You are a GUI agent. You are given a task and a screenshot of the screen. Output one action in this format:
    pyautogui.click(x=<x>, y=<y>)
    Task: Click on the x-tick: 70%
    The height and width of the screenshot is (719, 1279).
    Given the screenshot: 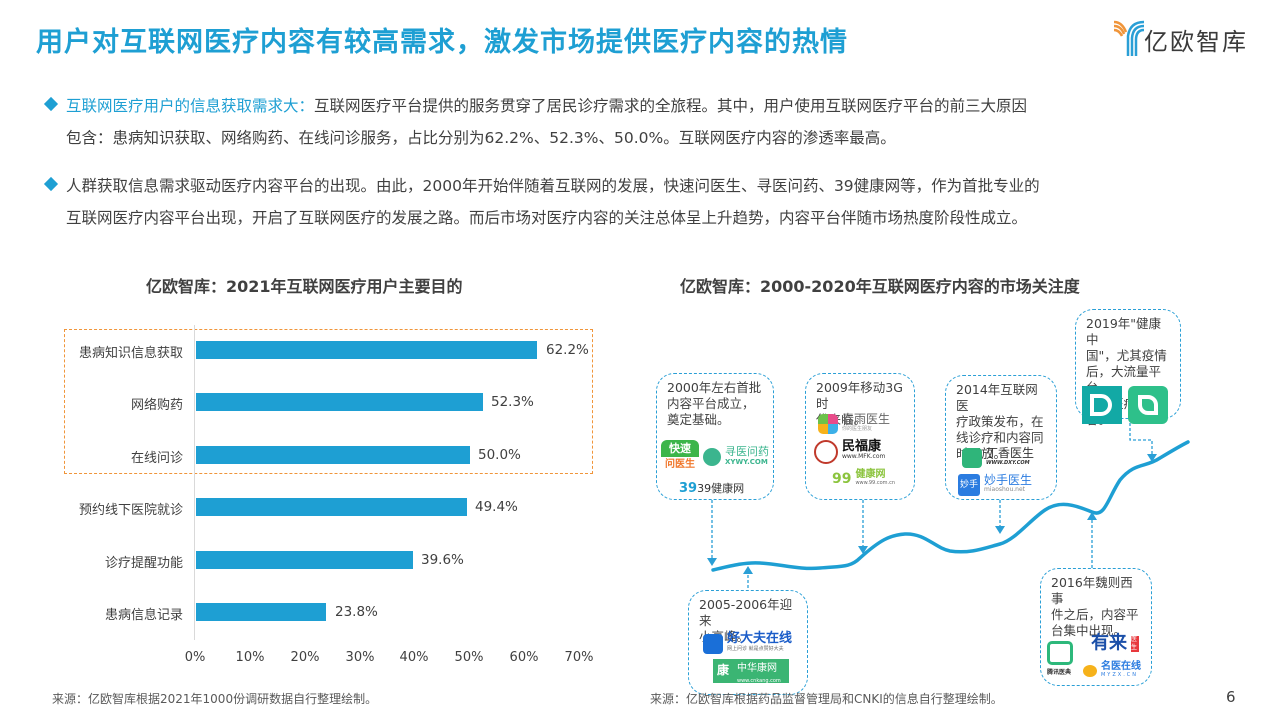 What is the action you would take?
    pyautogui.click(x=579, y=657)
    